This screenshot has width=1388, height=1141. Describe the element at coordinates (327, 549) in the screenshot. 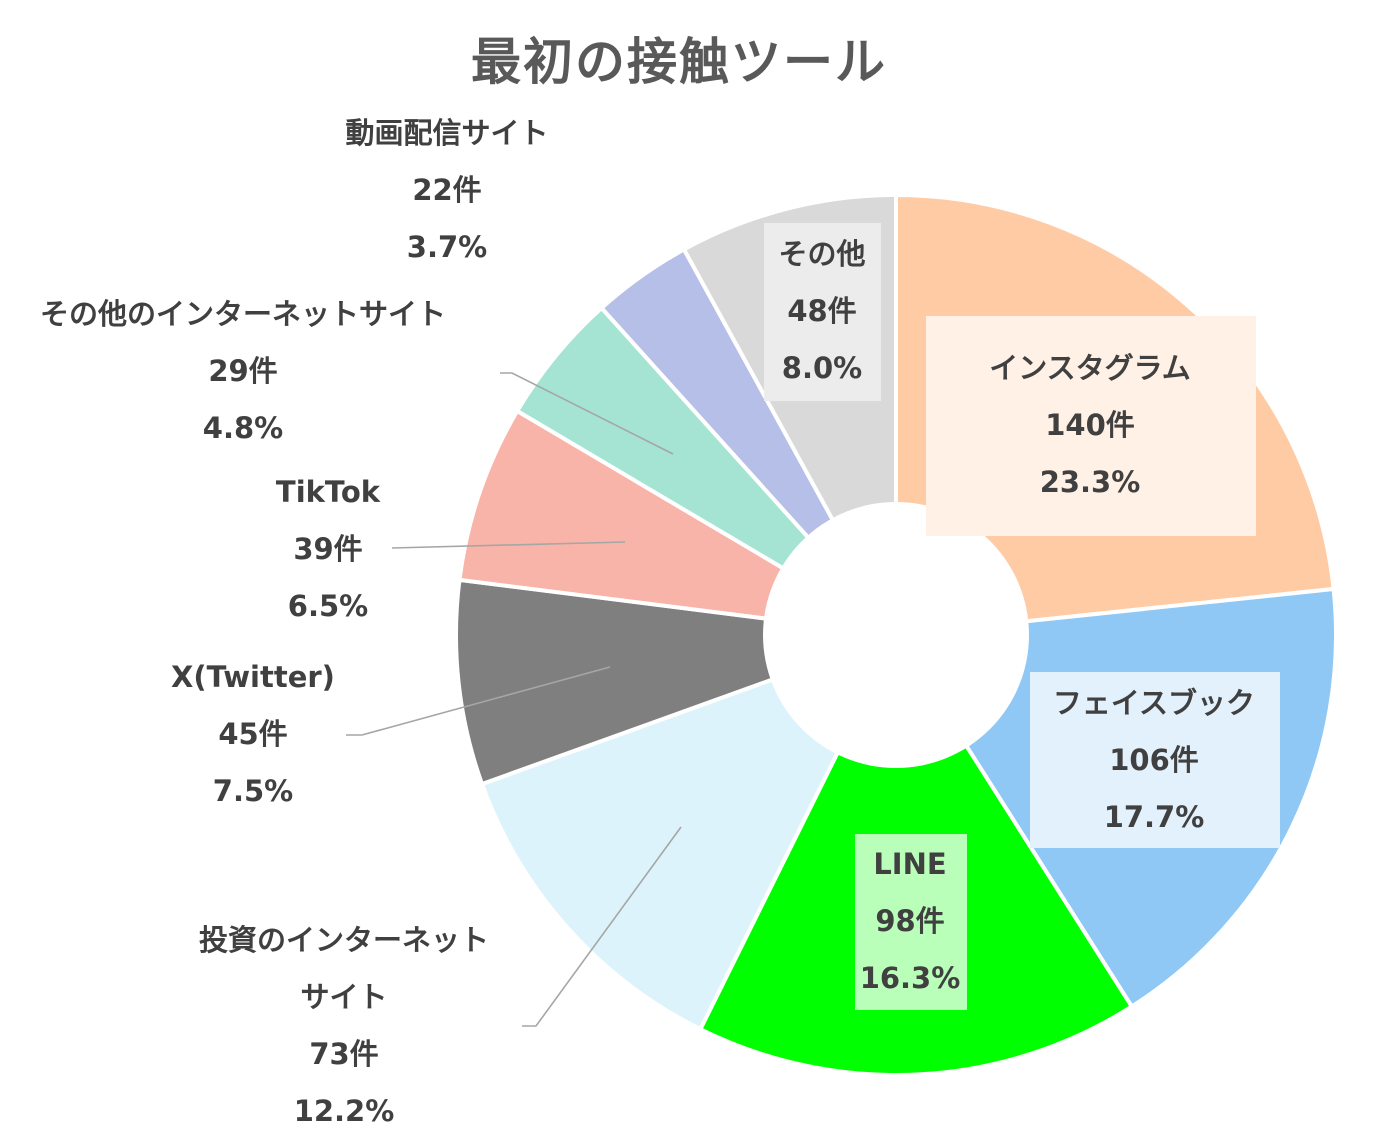

I see `slice-5-value-label: 39件` at that location.